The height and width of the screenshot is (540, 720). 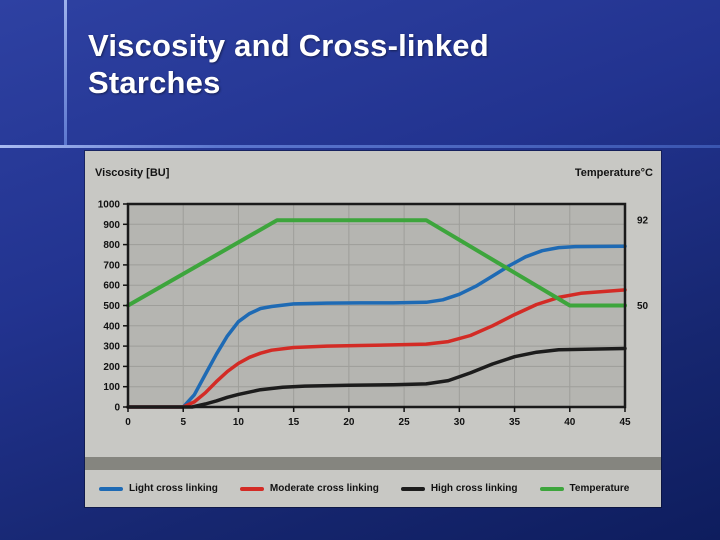 I want to click on page-title: Viscosity and Cross-linked Starches, so click(x=378, y=64).